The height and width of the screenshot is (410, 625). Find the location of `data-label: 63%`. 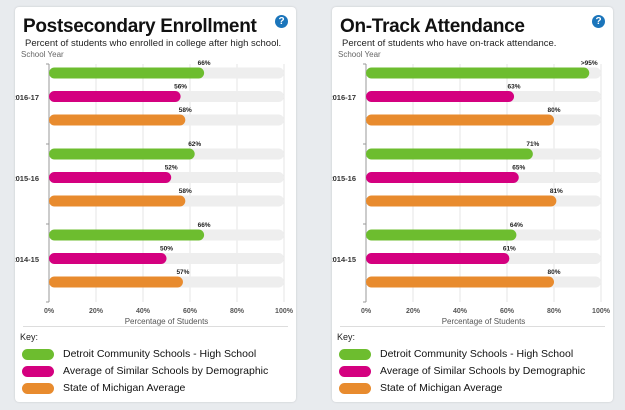

data-label: 63% is located at coordinates (514, 87).